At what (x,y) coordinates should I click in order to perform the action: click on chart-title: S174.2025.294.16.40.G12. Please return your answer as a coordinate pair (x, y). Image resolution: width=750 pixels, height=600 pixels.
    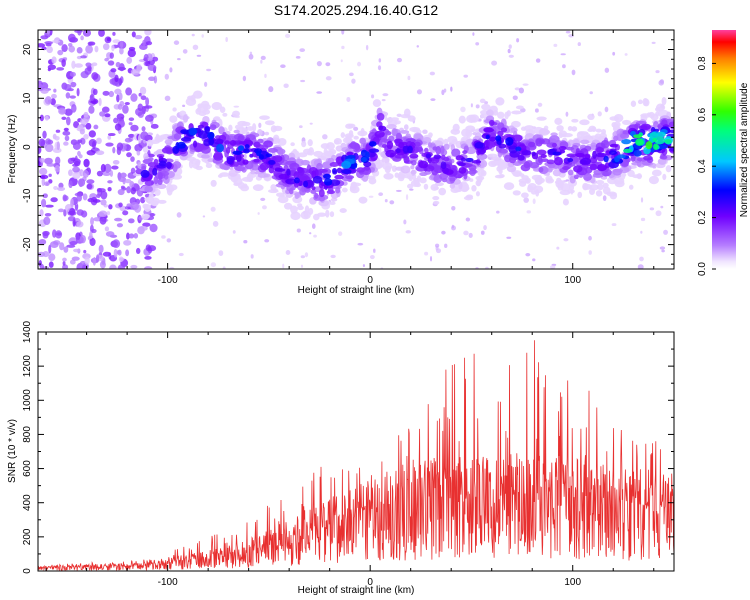
    Looking at the image, I should click on (356, 10).